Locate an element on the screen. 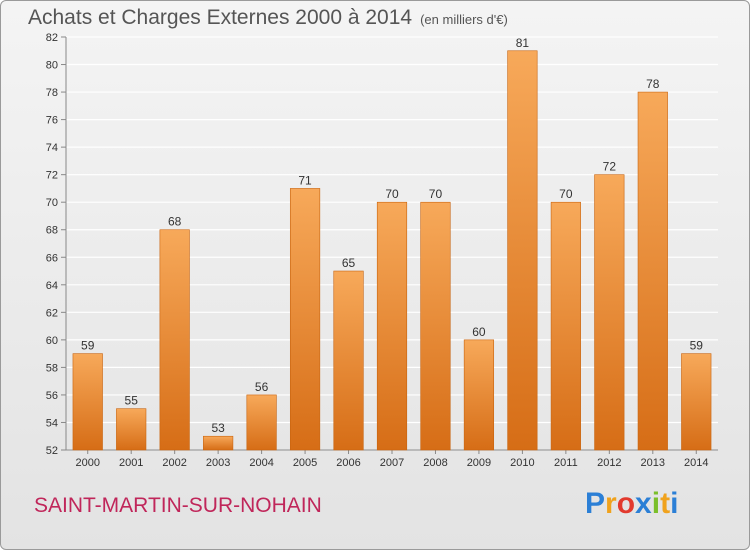 The image size is (750, 550). data-label: 78 is located at coordinates (653, 84).